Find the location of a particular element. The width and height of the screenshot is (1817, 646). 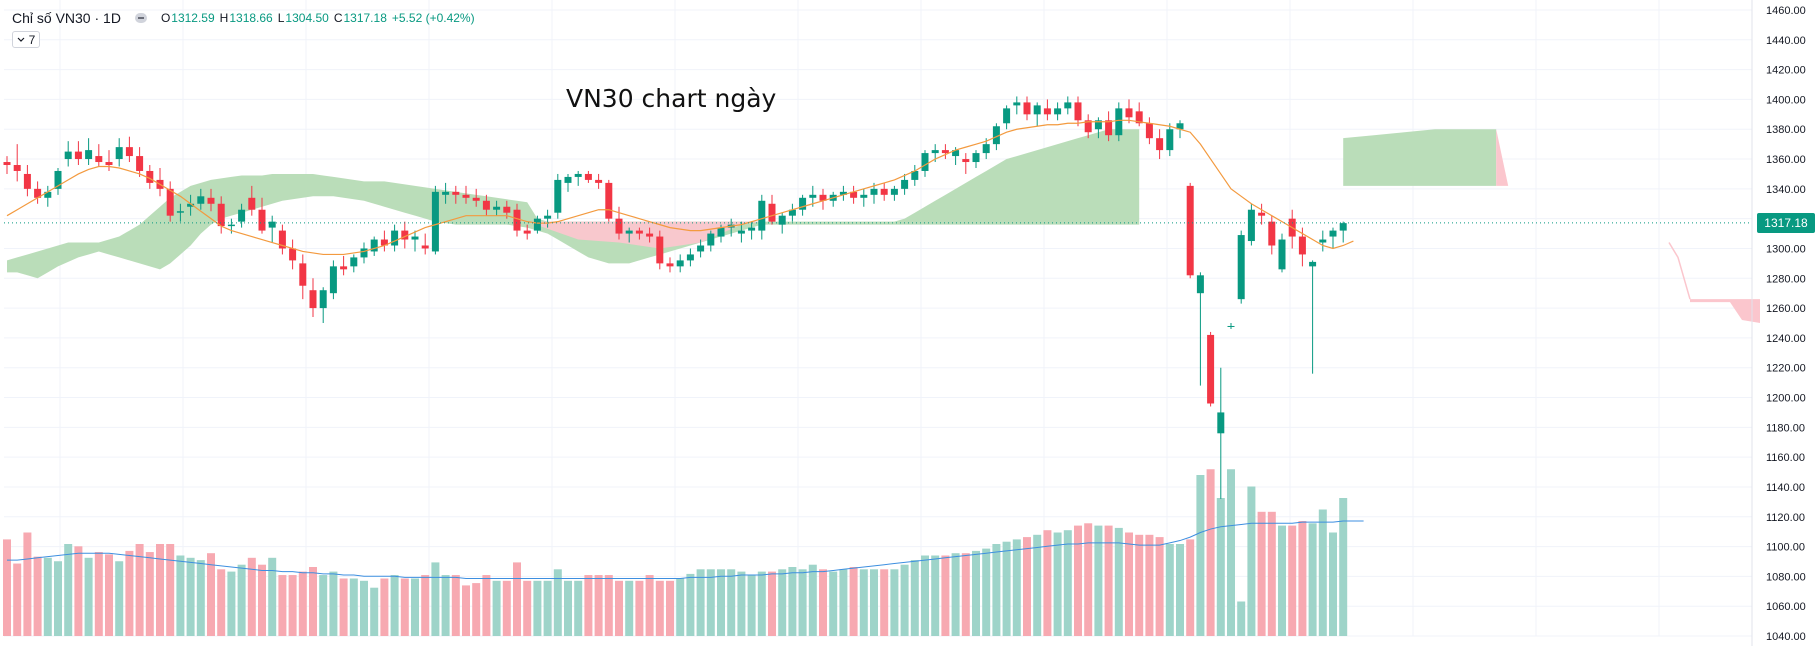

y-tick-label: 1360.00 is located at coordinates (1786, 160).